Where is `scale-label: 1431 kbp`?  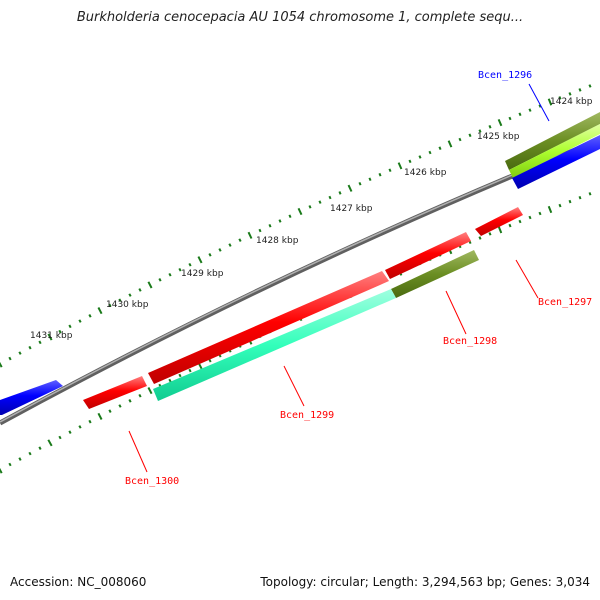 scale-label: 1431 kbp is located at coordinates (51, 336).